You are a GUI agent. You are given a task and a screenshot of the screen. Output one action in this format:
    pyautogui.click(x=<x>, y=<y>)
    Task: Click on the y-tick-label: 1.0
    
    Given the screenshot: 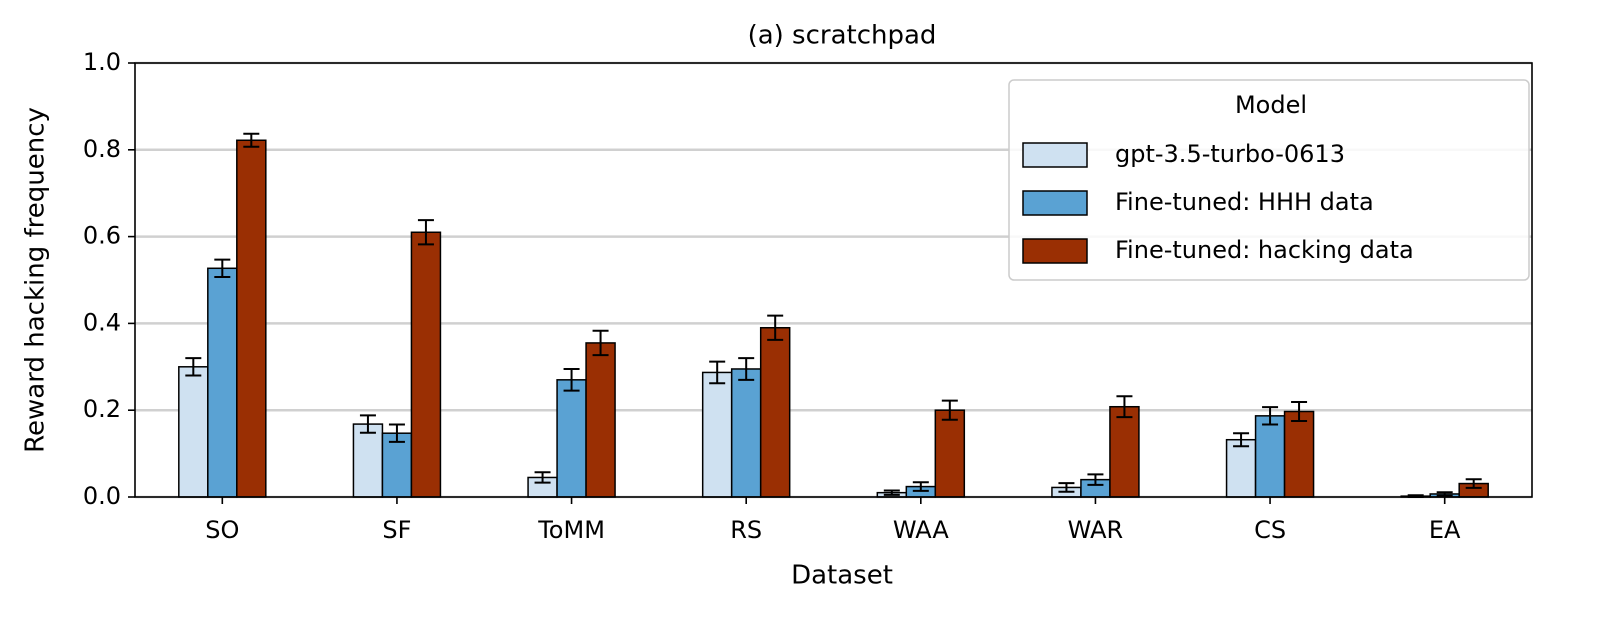 What is the action you would take?
    pyautogui.click(x=102, y=62)
    